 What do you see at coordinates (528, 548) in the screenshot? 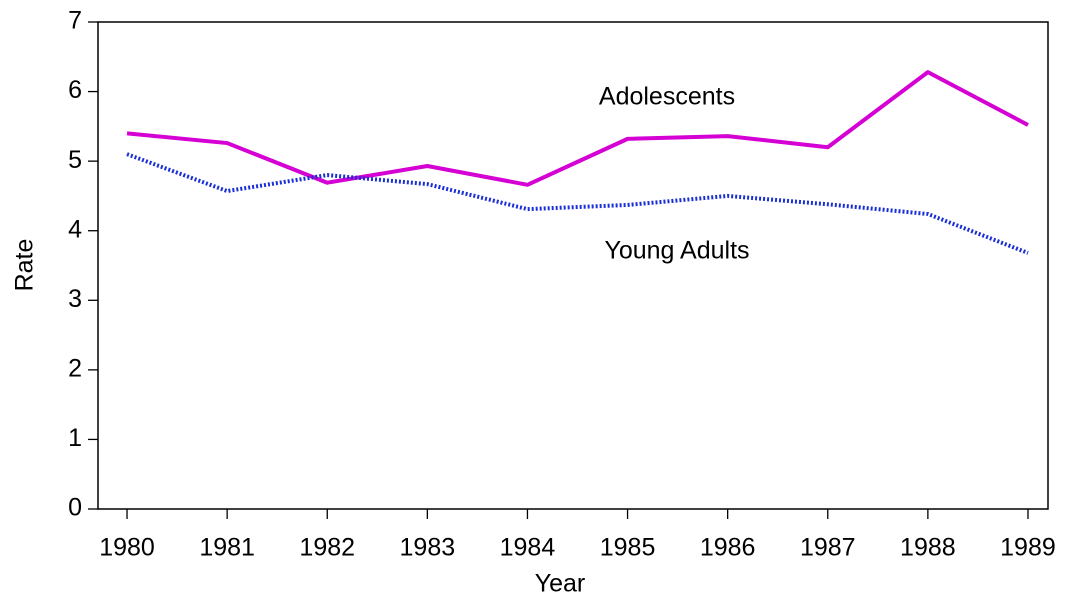
I see `x-tick-label: 1984` at bounding box center [528, 548].